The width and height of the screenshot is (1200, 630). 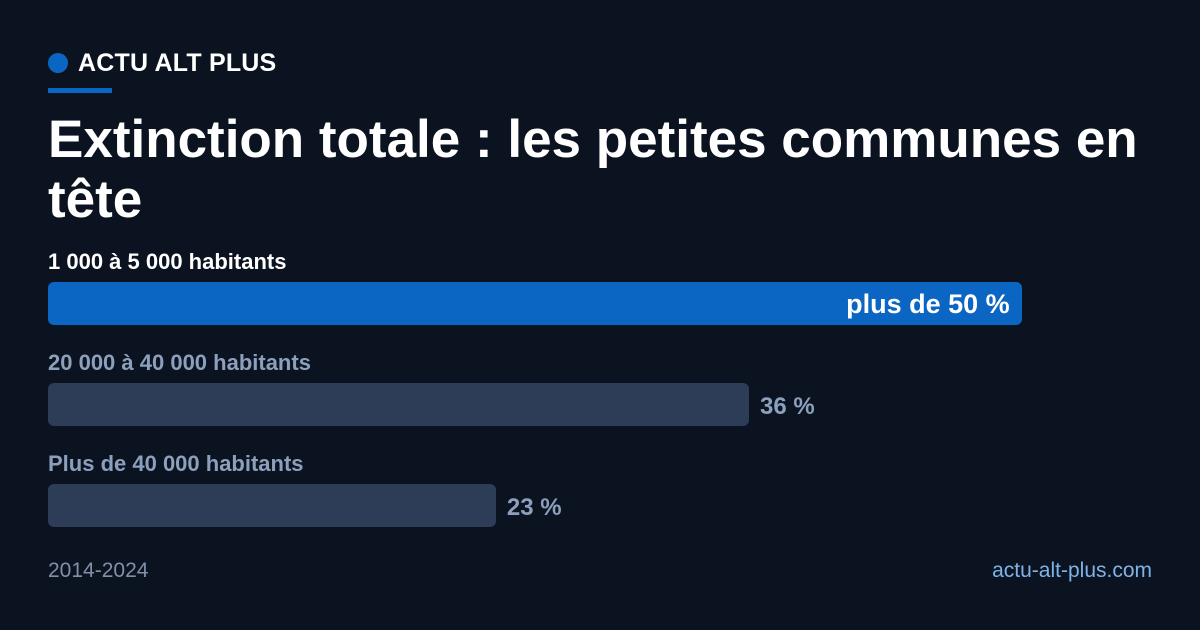 I want to click on site-link: actu-alt-plus.com, so click(x=1072, y=570).